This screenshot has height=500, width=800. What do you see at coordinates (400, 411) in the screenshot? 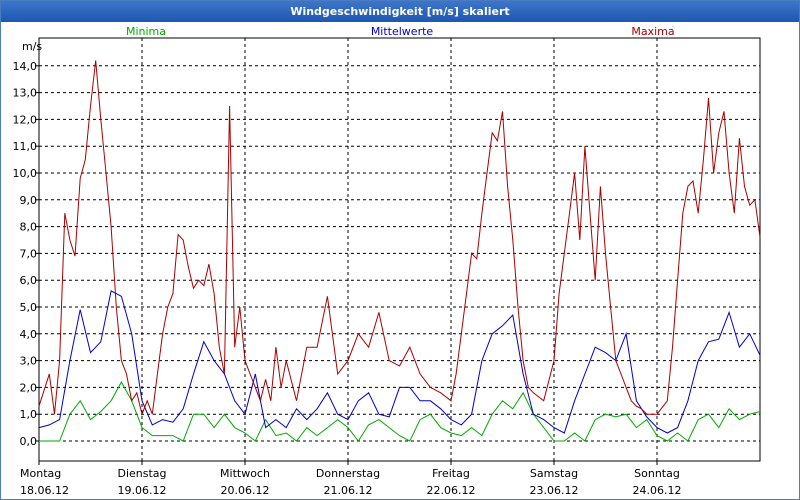
I see `series-line-minima` at bounding box center [400, 411].